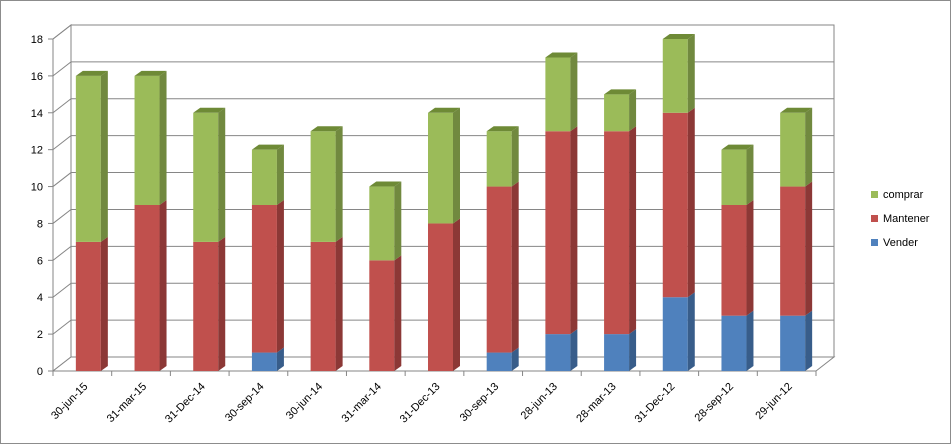 The height and width of the screenshot is (444, 951). Describe the element at coordinates (362, 403) in the screenshot. I see `x-tick-label: 31-mar-14` at that location.